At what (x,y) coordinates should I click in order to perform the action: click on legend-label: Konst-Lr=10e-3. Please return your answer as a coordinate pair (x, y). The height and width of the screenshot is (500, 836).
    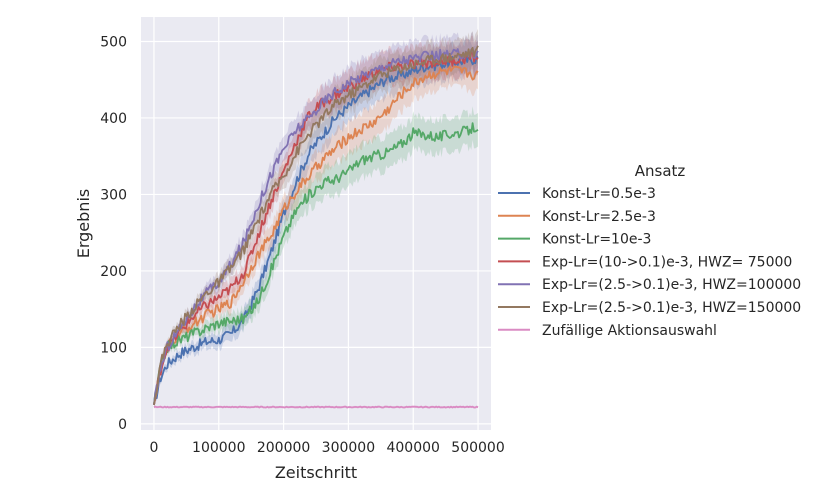
    Looking at the image, I should click on (596, 240).